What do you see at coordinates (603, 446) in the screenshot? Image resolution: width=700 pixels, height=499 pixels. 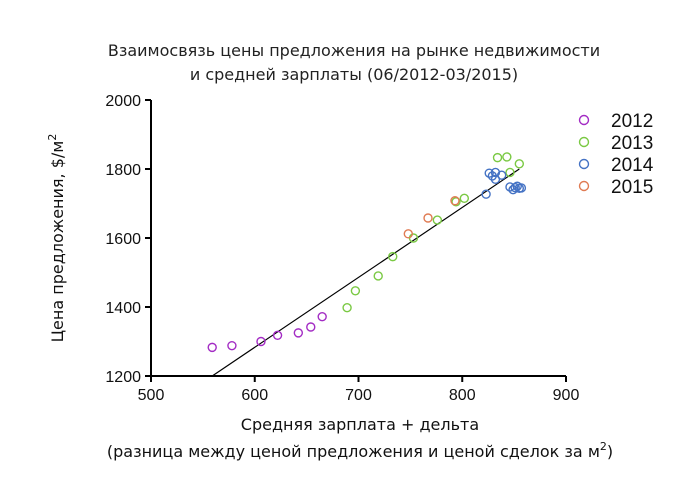 I see `x-axis-sublabel-sup: 2` at bounding box center [603, 446].